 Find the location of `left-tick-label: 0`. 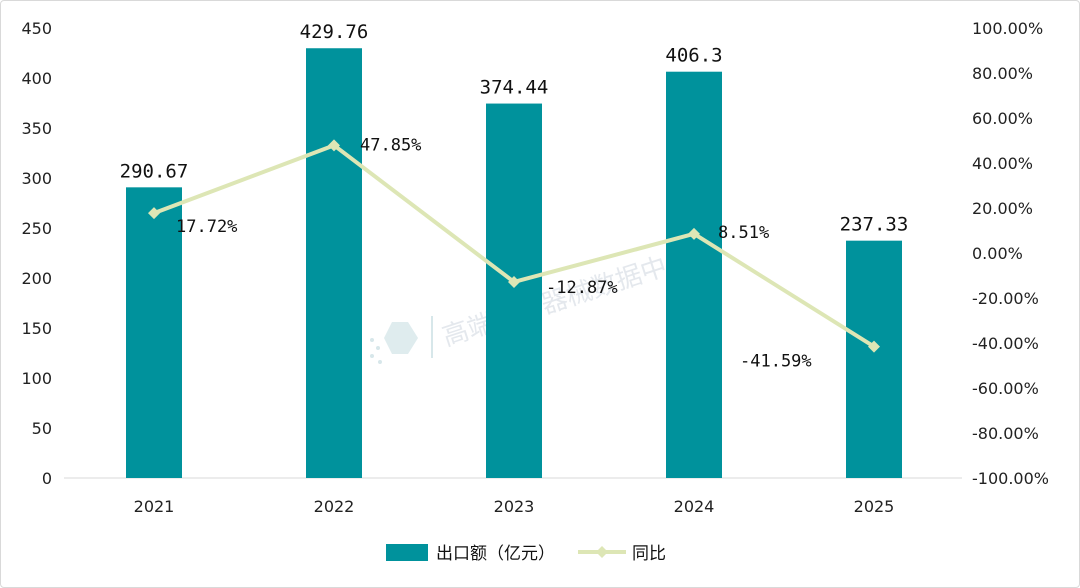

left-tick-label: 0 is located at coordinates (47, 478).